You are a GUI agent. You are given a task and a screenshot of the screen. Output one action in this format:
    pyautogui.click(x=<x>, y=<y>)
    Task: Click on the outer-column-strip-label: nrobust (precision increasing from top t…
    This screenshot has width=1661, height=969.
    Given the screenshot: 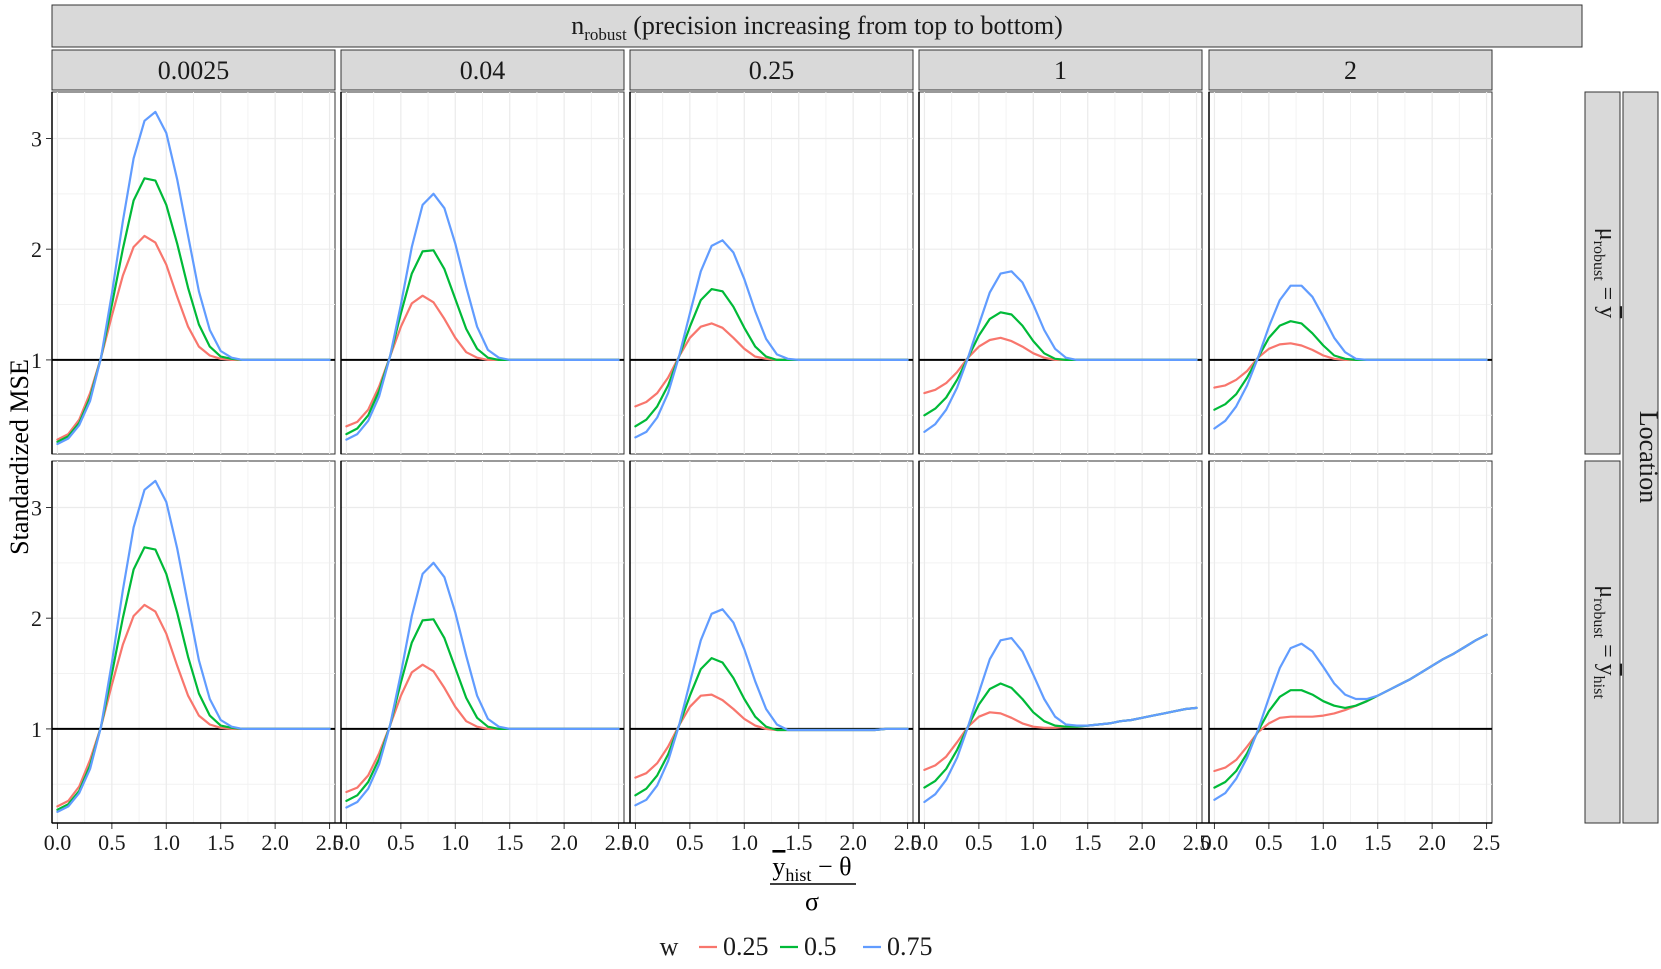 What is the action you would take?
    pyautogui.click(x=817, y=27)
    